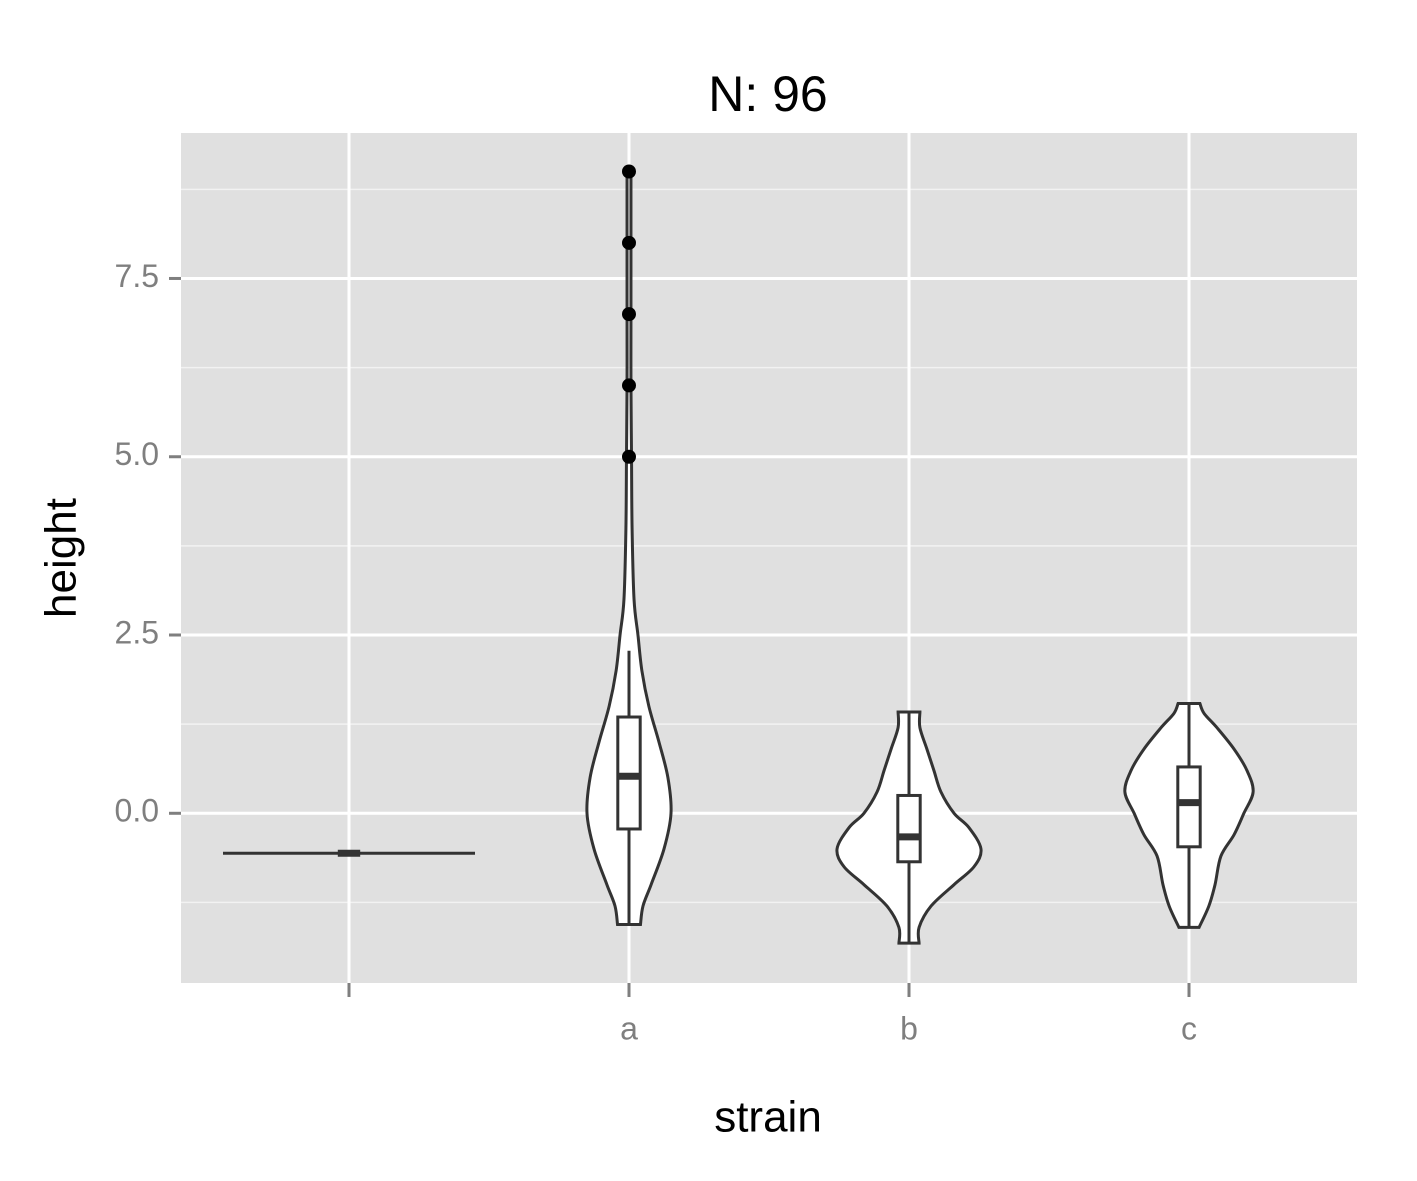 The width and height of the screenshot is (1417, 1181). I want to click on y-tick-label: 5.0, so click(137, 454).